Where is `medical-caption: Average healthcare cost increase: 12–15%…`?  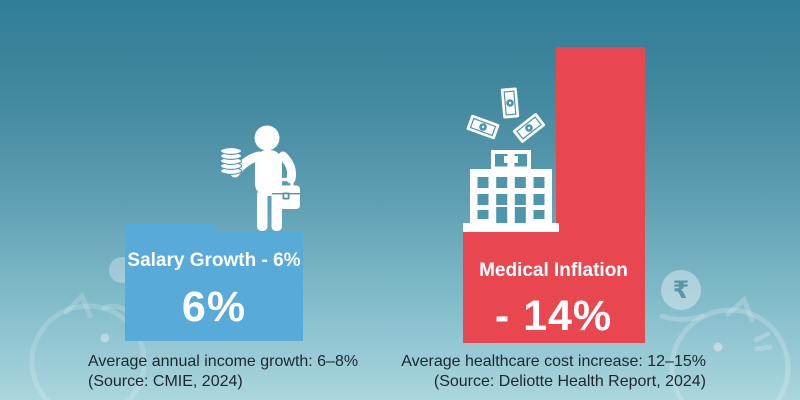
medical-caption: Average healthcare cost increase: 12–15%… is located at coordinates (553, 372).